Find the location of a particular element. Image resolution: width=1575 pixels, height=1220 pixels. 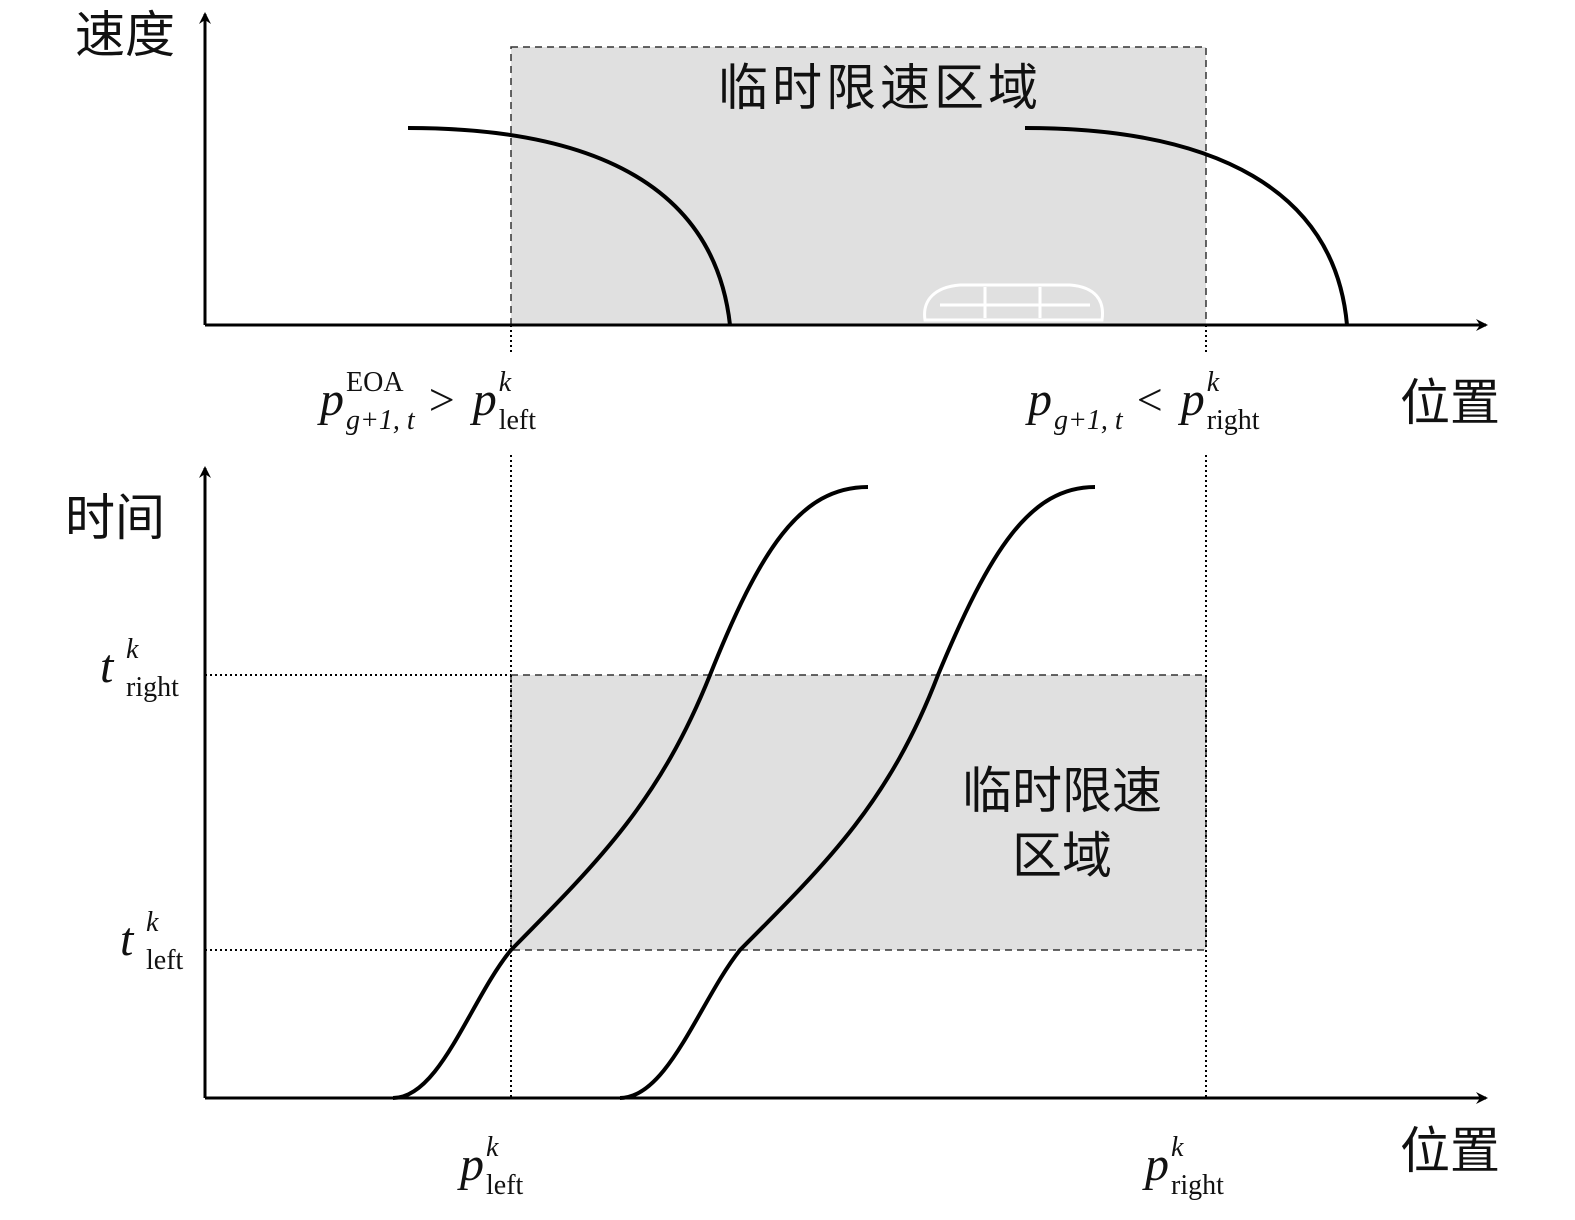

y-axis-label: 时间 is located at coordinates (115, 518).